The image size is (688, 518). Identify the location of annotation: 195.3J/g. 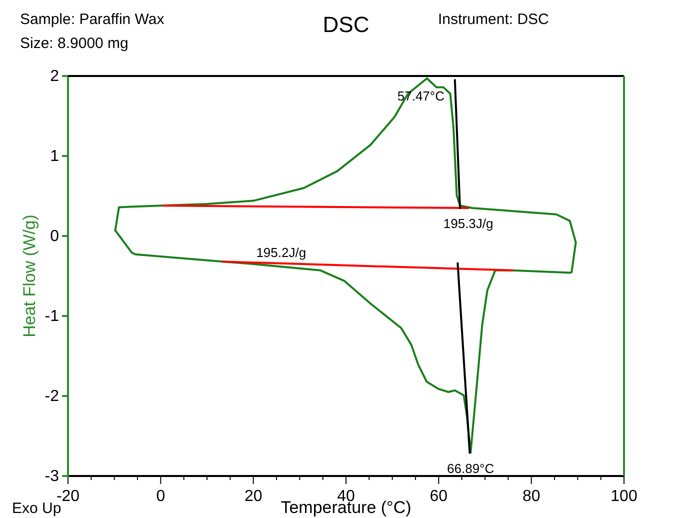
(468, 223).